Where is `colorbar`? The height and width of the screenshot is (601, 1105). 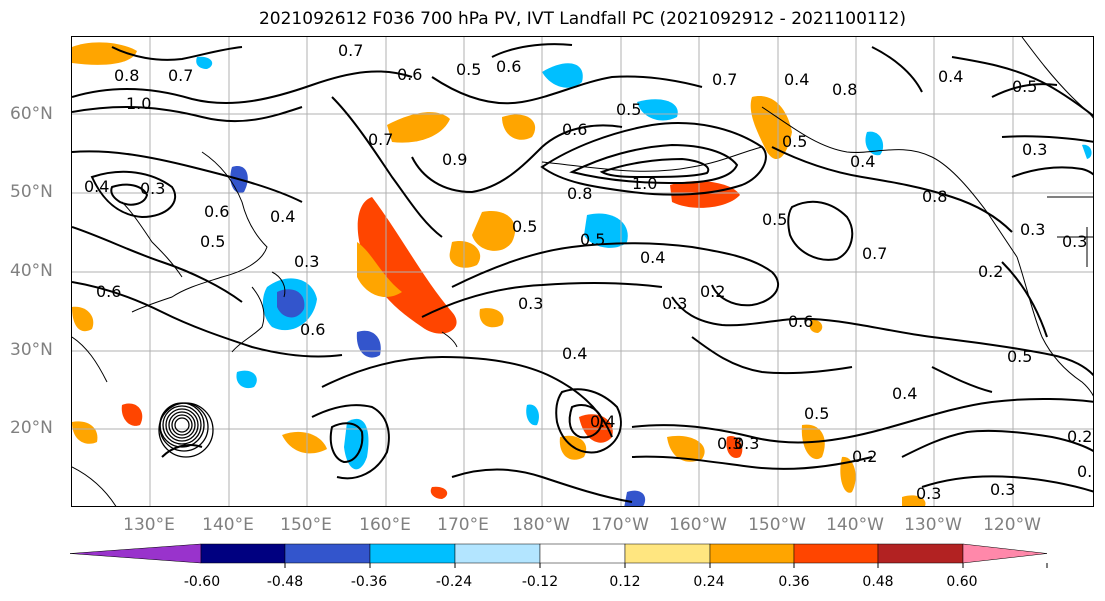
colorbar is located at coordinates (559, 555).